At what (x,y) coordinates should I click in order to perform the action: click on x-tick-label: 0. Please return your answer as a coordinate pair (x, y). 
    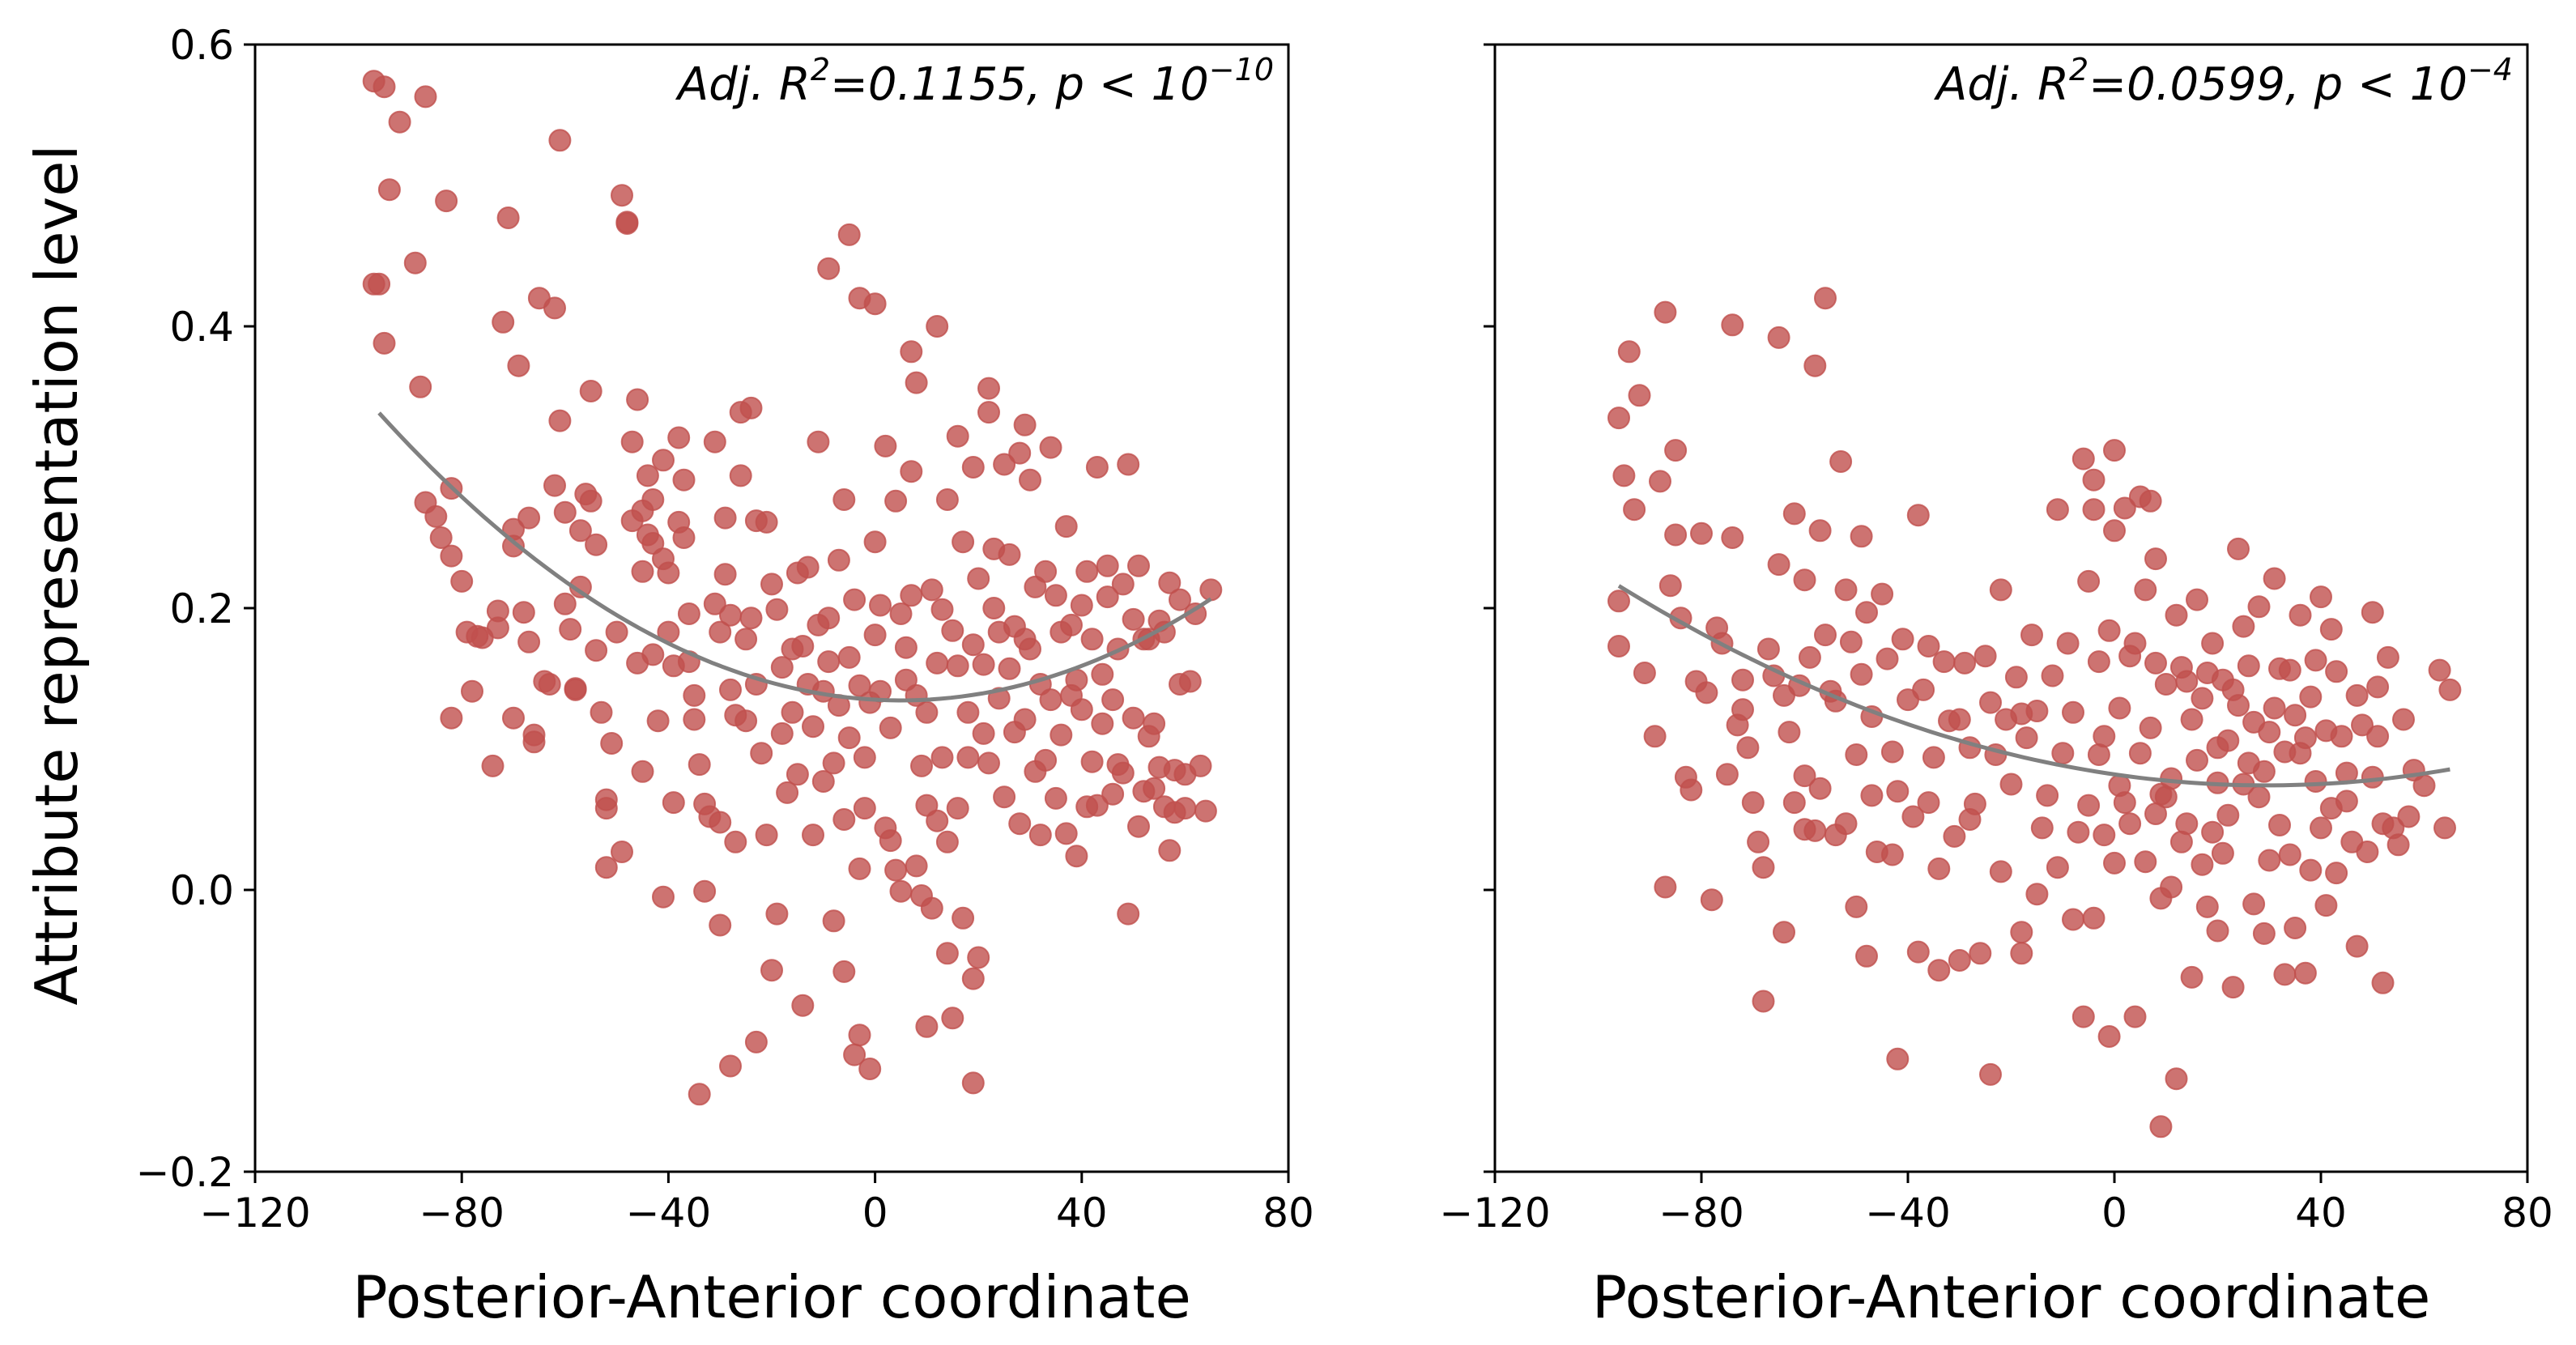
    Looking at the image, I should click on (2114, 1213).